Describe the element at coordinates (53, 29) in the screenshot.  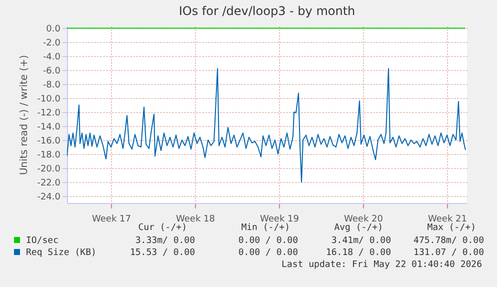
I see `y-tick-label: 0.0` at that location.